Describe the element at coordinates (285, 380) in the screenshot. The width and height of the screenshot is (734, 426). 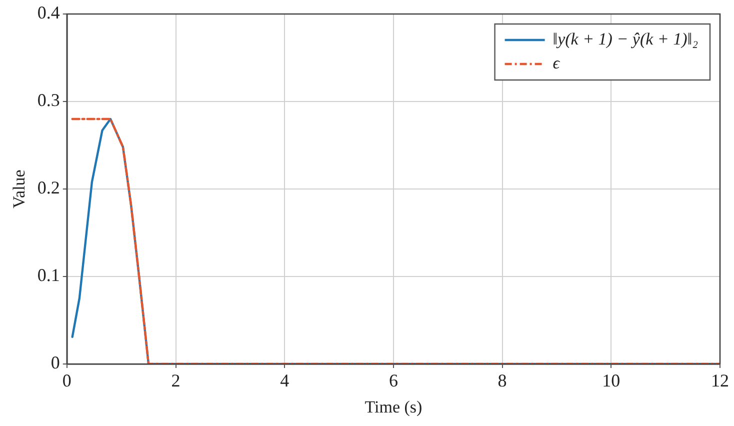
I see `x-tick-label: 4` at that location.